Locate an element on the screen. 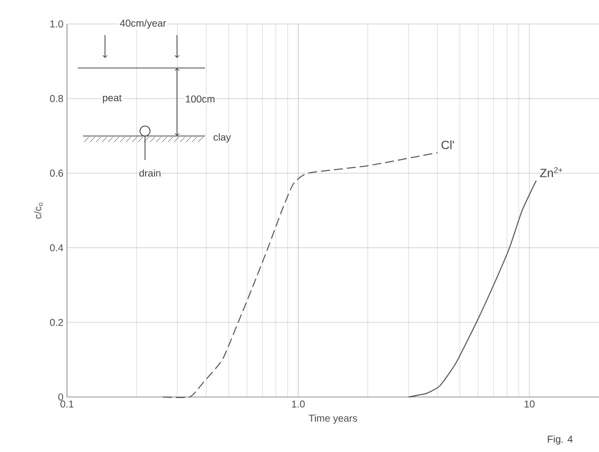 Image resolution: width=599 pixels, height=452 pixels. y-tick-label: 0 is located at coordinates (61, 397).